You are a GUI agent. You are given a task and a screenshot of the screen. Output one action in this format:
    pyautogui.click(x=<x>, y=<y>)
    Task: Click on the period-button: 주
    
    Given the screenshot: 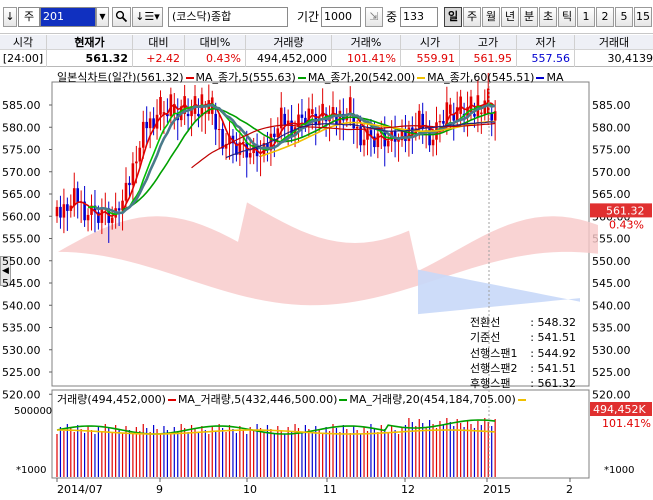 What is the action you would take?
    pyautogui.click(x=472, y=17)
    